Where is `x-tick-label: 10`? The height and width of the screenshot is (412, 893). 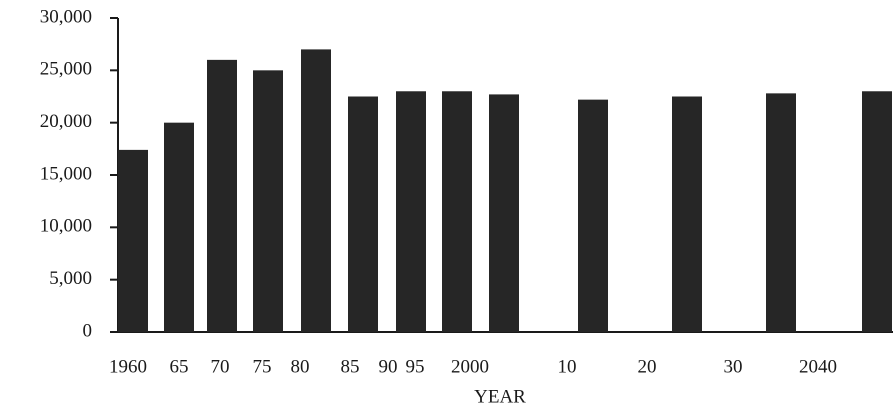
x-tick-label: 10 is located at coordinates (567, 366).